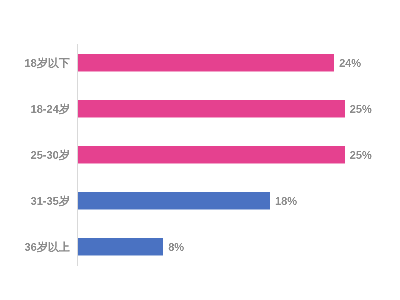 This screenshot has width=400, height=300. I want to click on category-label: 31-35岁, so click(50, 202).